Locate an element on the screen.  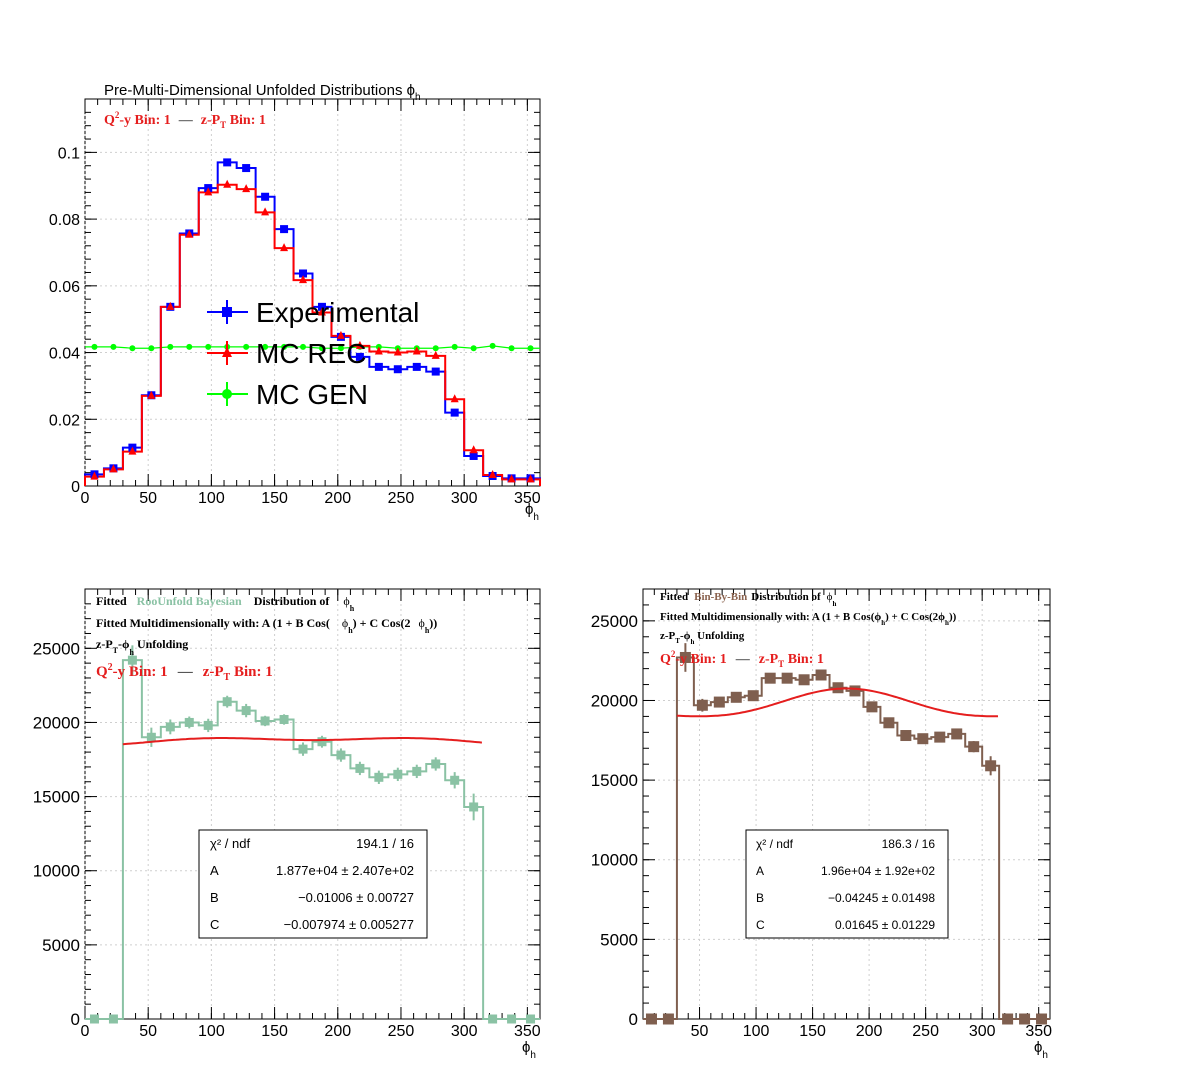
stats-value: 1.96e+04 ± 1.92e+02 is located at coordinates (878, 871).